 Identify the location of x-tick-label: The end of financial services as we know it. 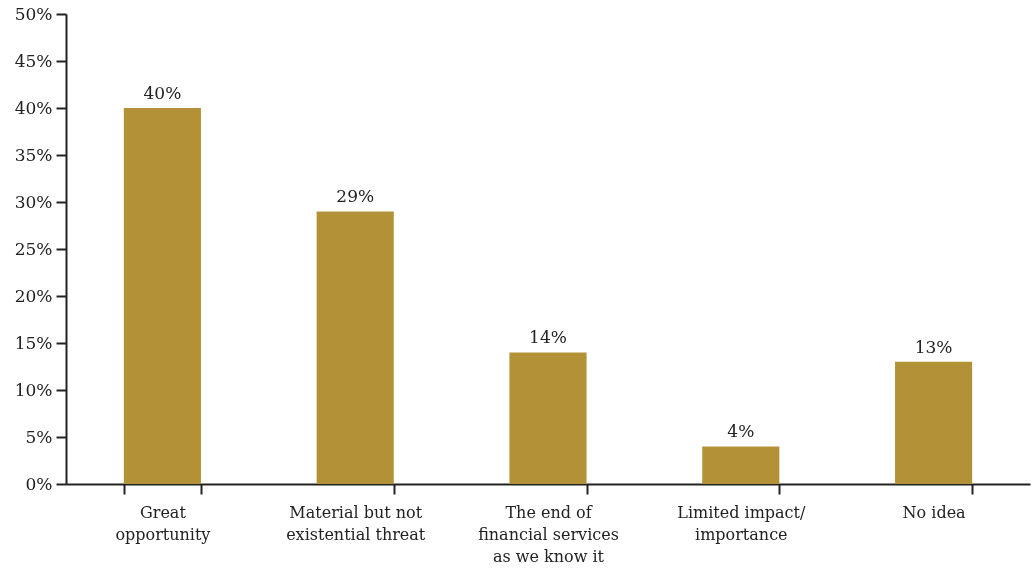
(548, 534).